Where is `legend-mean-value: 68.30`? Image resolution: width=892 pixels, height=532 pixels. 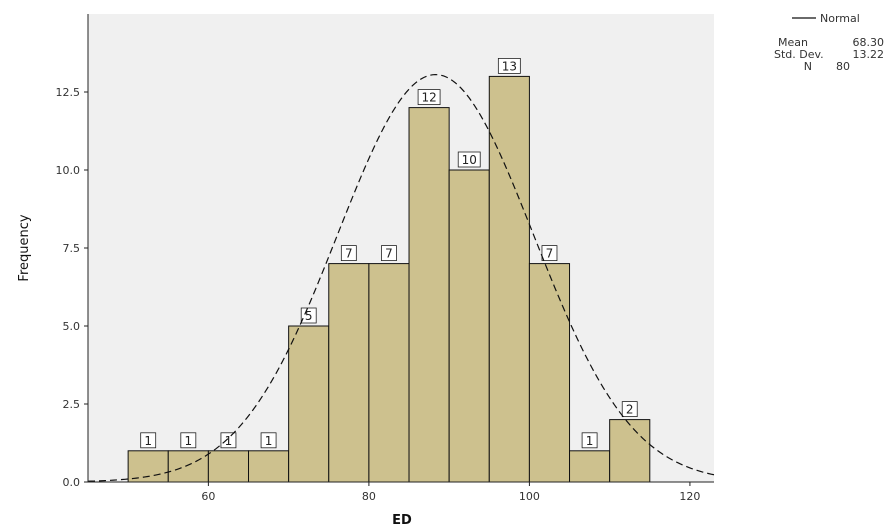
legend-mean-value: 68.30 is located at coordinates (869, 42).